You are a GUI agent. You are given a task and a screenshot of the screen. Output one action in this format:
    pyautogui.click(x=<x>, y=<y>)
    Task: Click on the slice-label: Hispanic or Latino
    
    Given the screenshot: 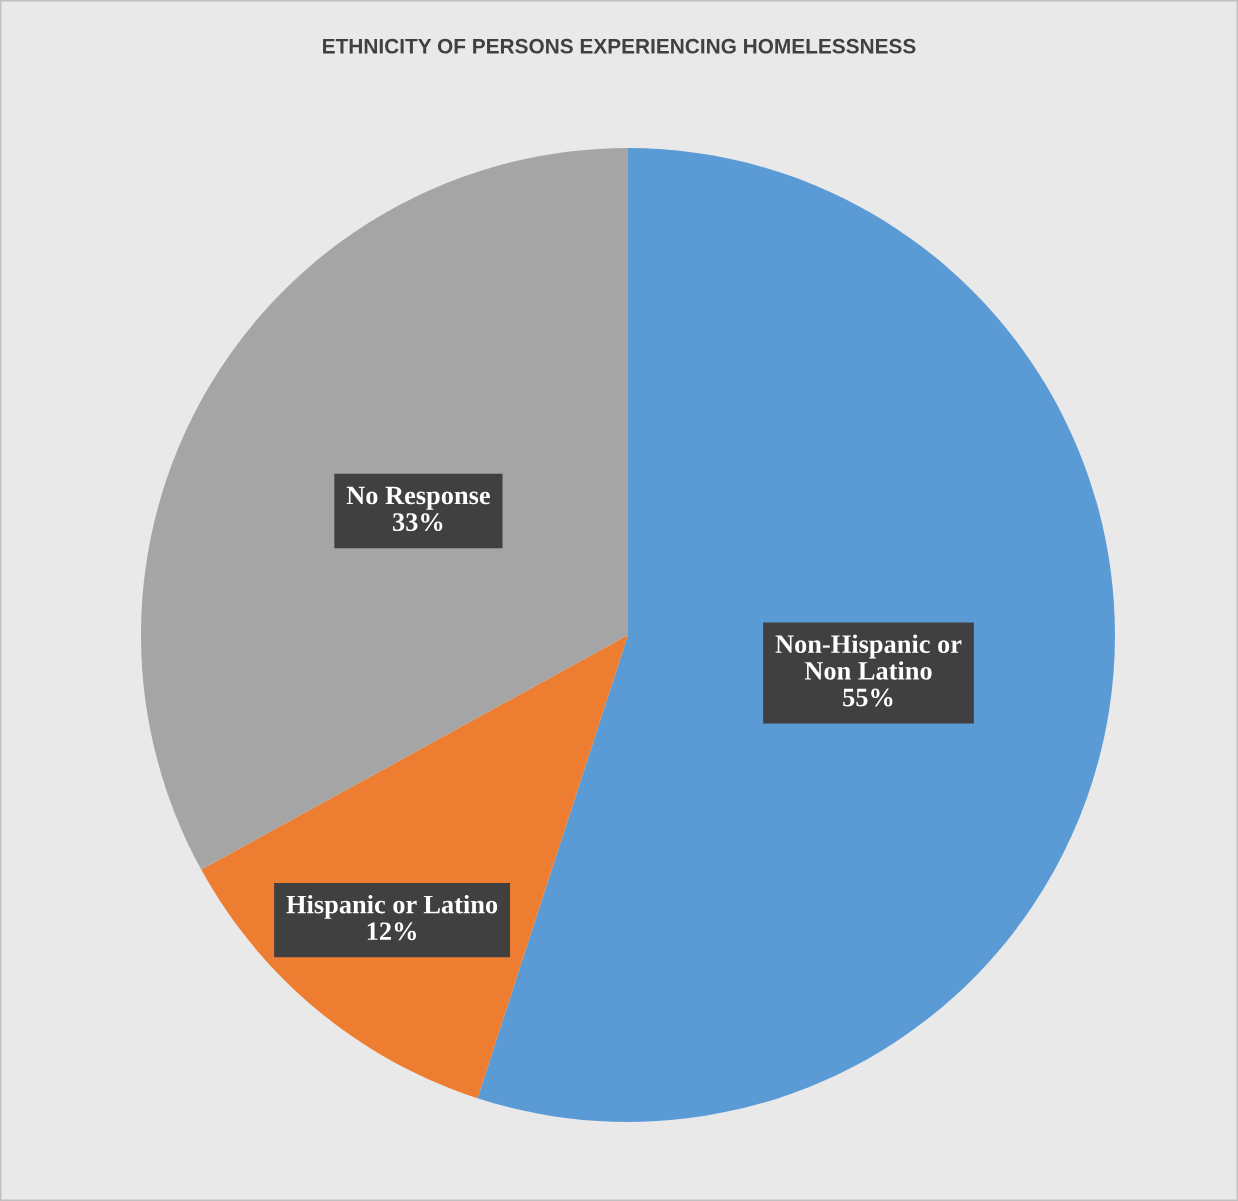 What is the action you would take?
    pyautogui.click(x=392, y=906)
    